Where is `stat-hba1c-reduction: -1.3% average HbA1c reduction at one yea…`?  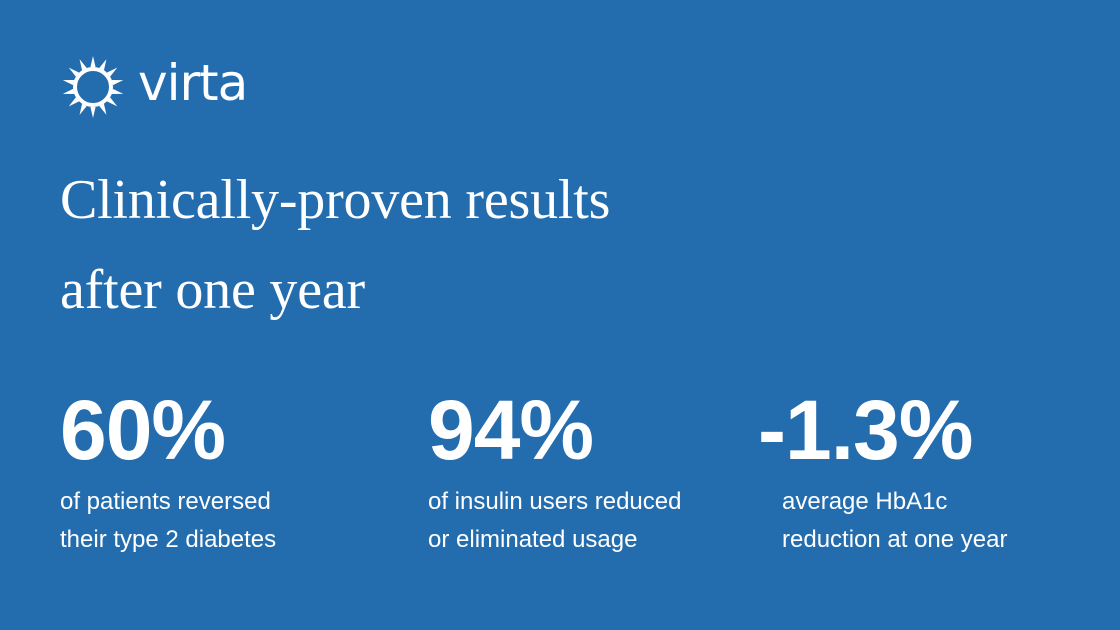
stat-hba1c-reduction: -1.3% average HbA1c reduction at one yea… is located at coordinates (882, 473).